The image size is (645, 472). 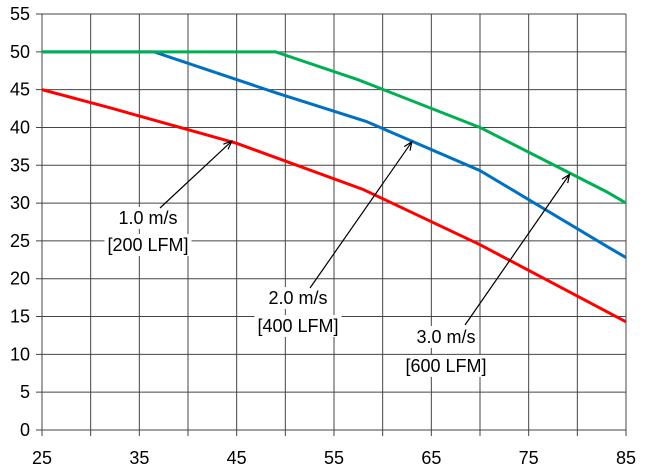 I want to click on x-tick-label: 55, so click(x=334, y=458).